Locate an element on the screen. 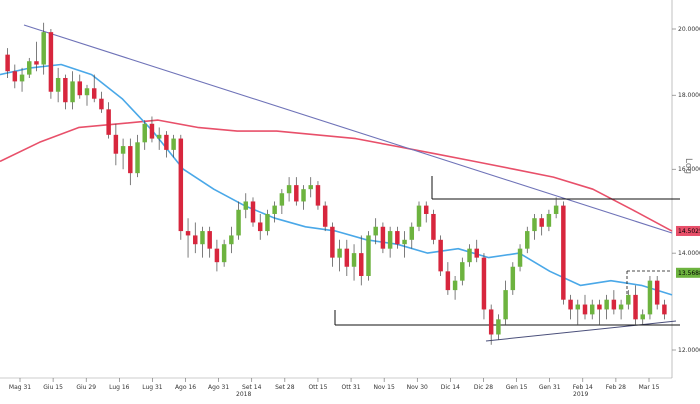 This screenshot has width=700, height=404. year-label-2019: 2019 is located at coordinates (580, 394).